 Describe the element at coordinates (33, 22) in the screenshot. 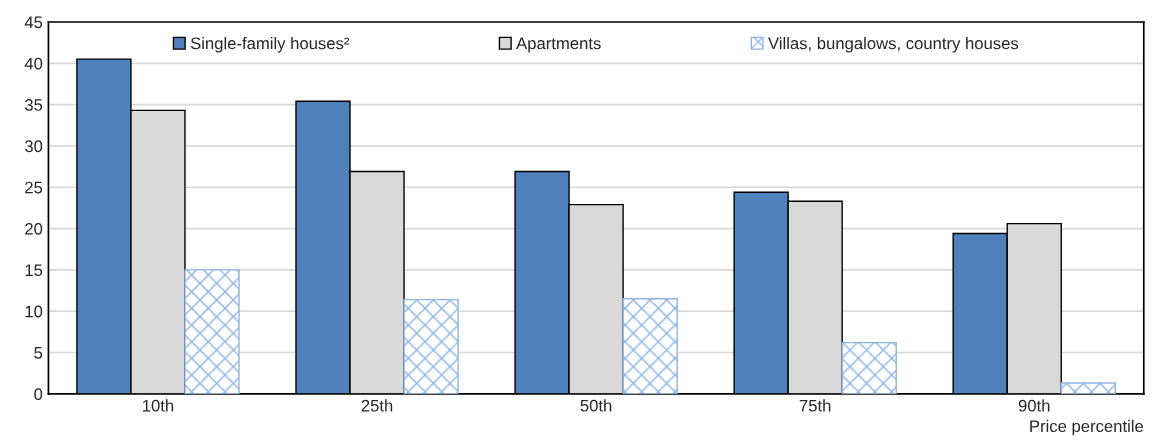

I see `y-tick-label: 45` at that location.